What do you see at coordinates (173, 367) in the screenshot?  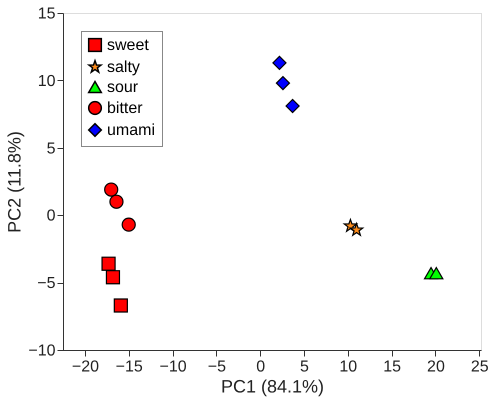 I see `x-tick-label: −10` at bounding box center [173, 367].